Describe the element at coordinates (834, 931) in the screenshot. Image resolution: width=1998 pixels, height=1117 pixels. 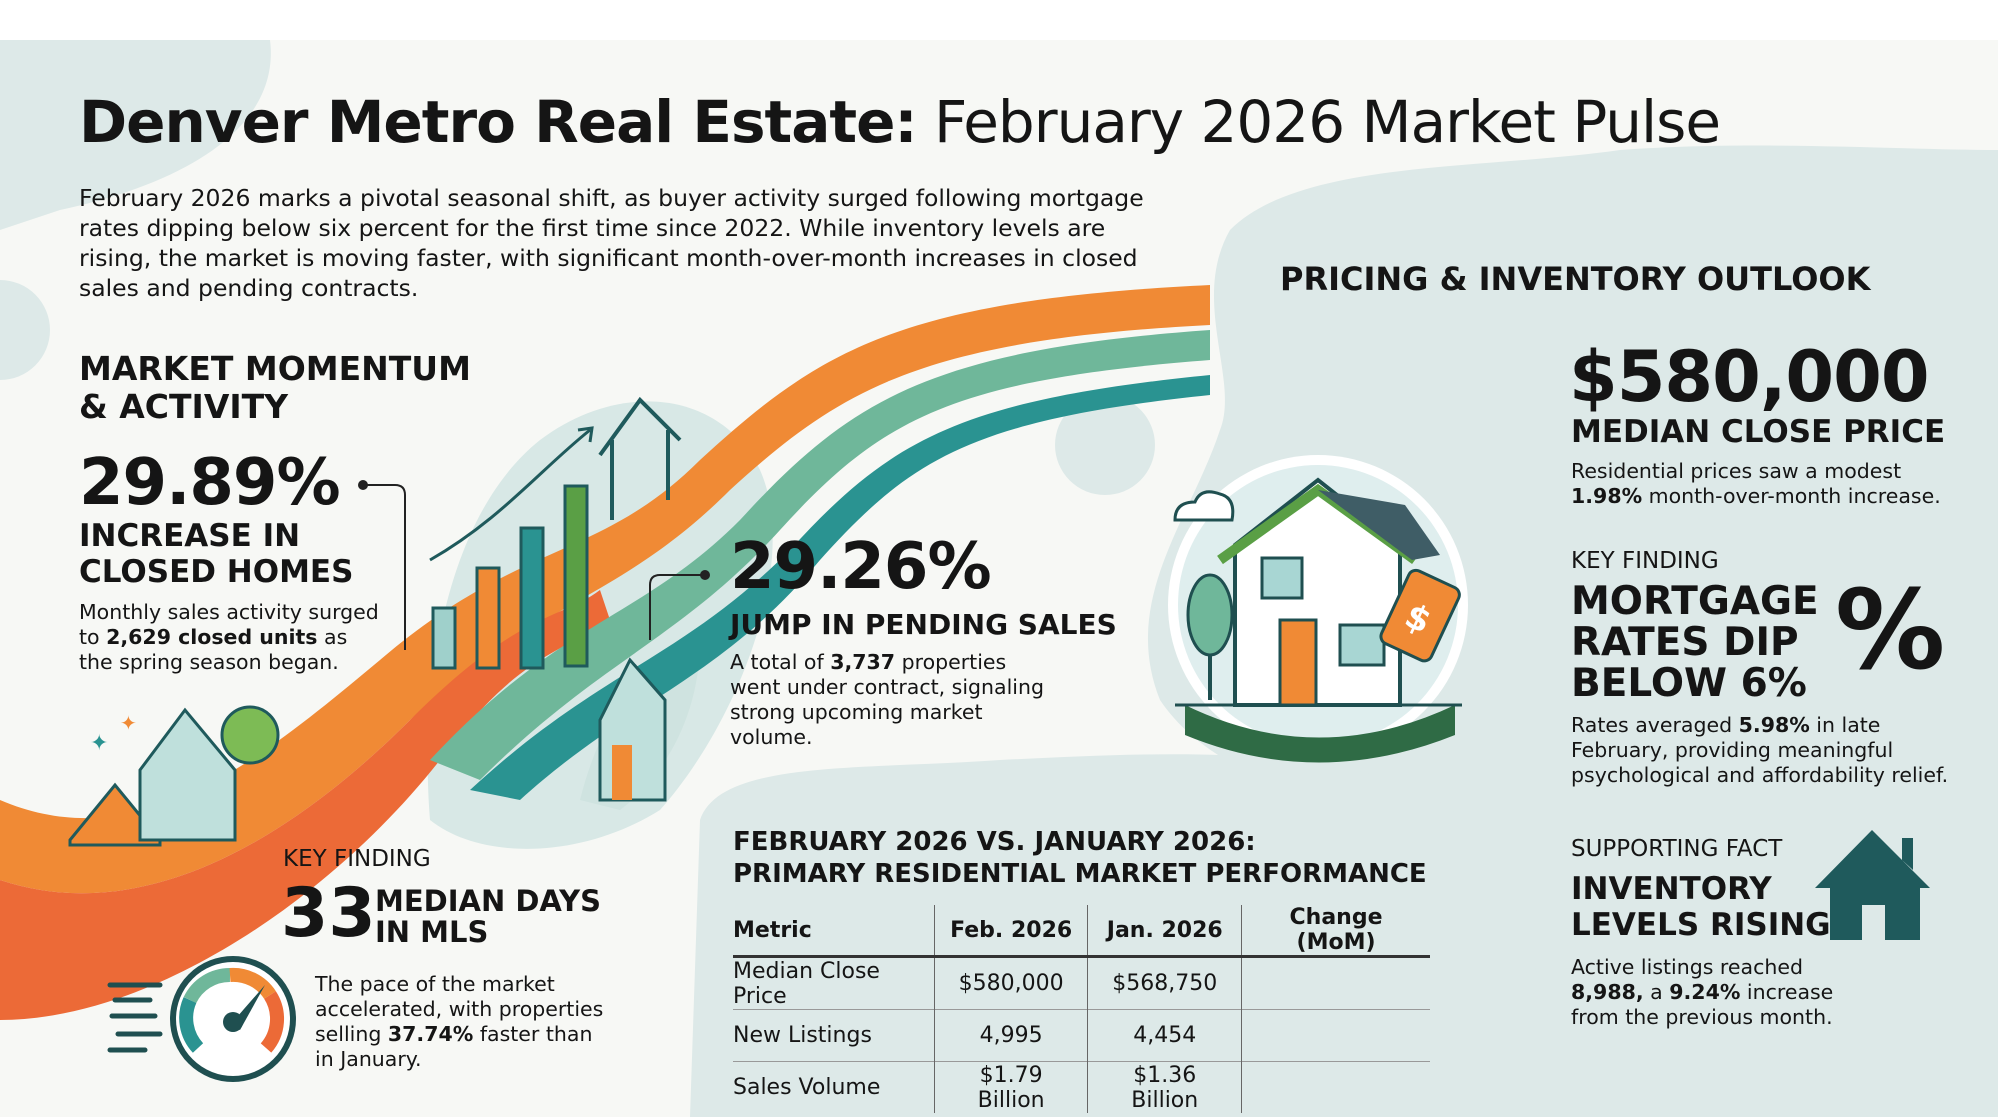
I see `col-metric: Metric` at that location.